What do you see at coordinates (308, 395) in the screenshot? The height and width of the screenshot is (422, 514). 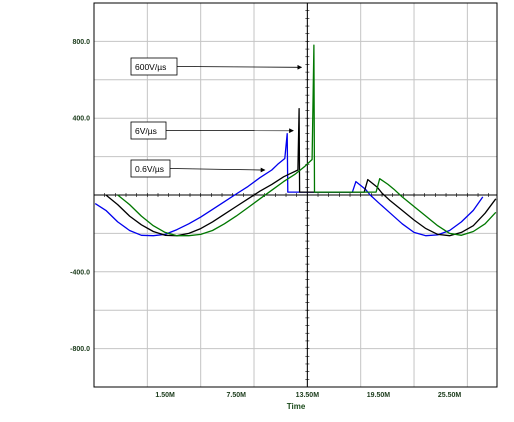 I see `x-tick-label: 13.50M` at bounding box center [308, 395].